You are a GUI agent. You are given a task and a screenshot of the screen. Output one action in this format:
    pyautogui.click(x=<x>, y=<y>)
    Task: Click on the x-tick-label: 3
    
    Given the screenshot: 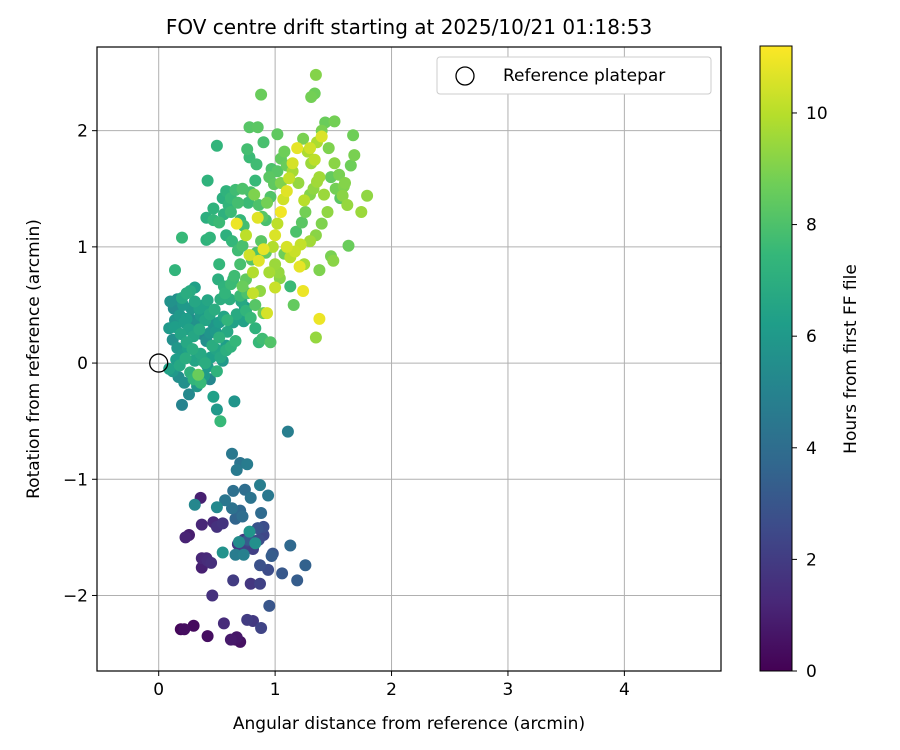 What is the action you would take?
    pyautogui.click(x=508, y=690)
    